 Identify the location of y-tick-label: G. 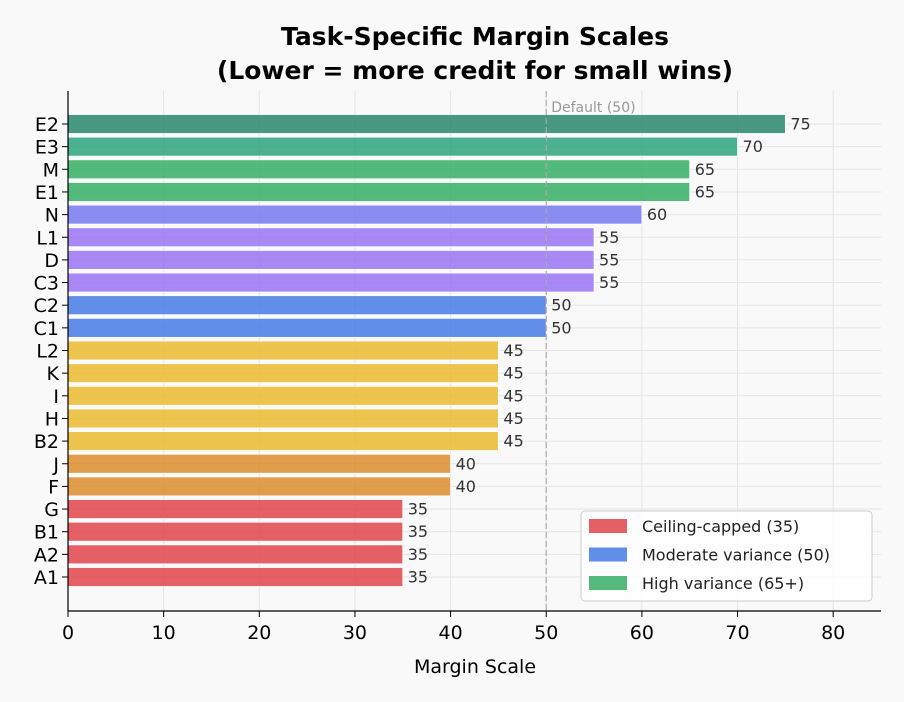
(51, 510).